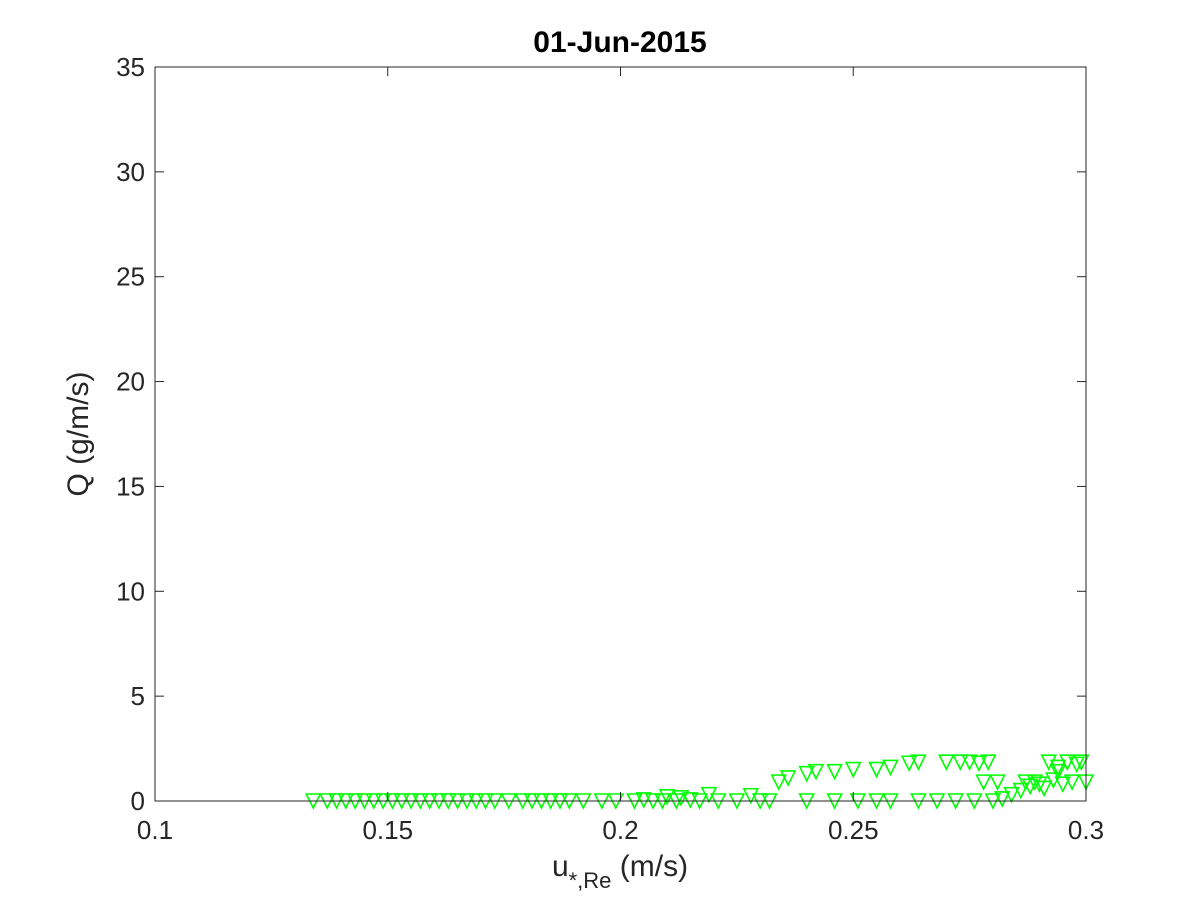 This screenshot has width=1200, height=900. Describe the element at coordinates (619, 42) in the screenshot. I see `chart-title: 01-Jun-2015` at that location.